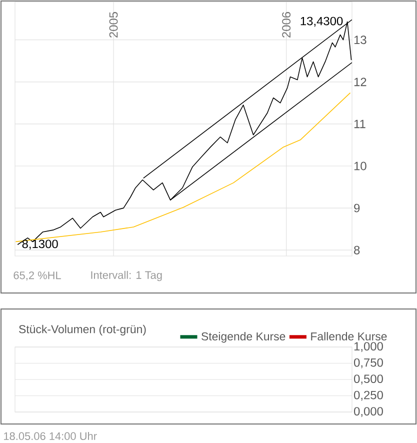 The height and width of the screenshot is (443, 417). What do you see at coordinates (126, 276) in the screenshot?
I see `text: Intervall: 1 Tag` at bounding box center [126, 276].